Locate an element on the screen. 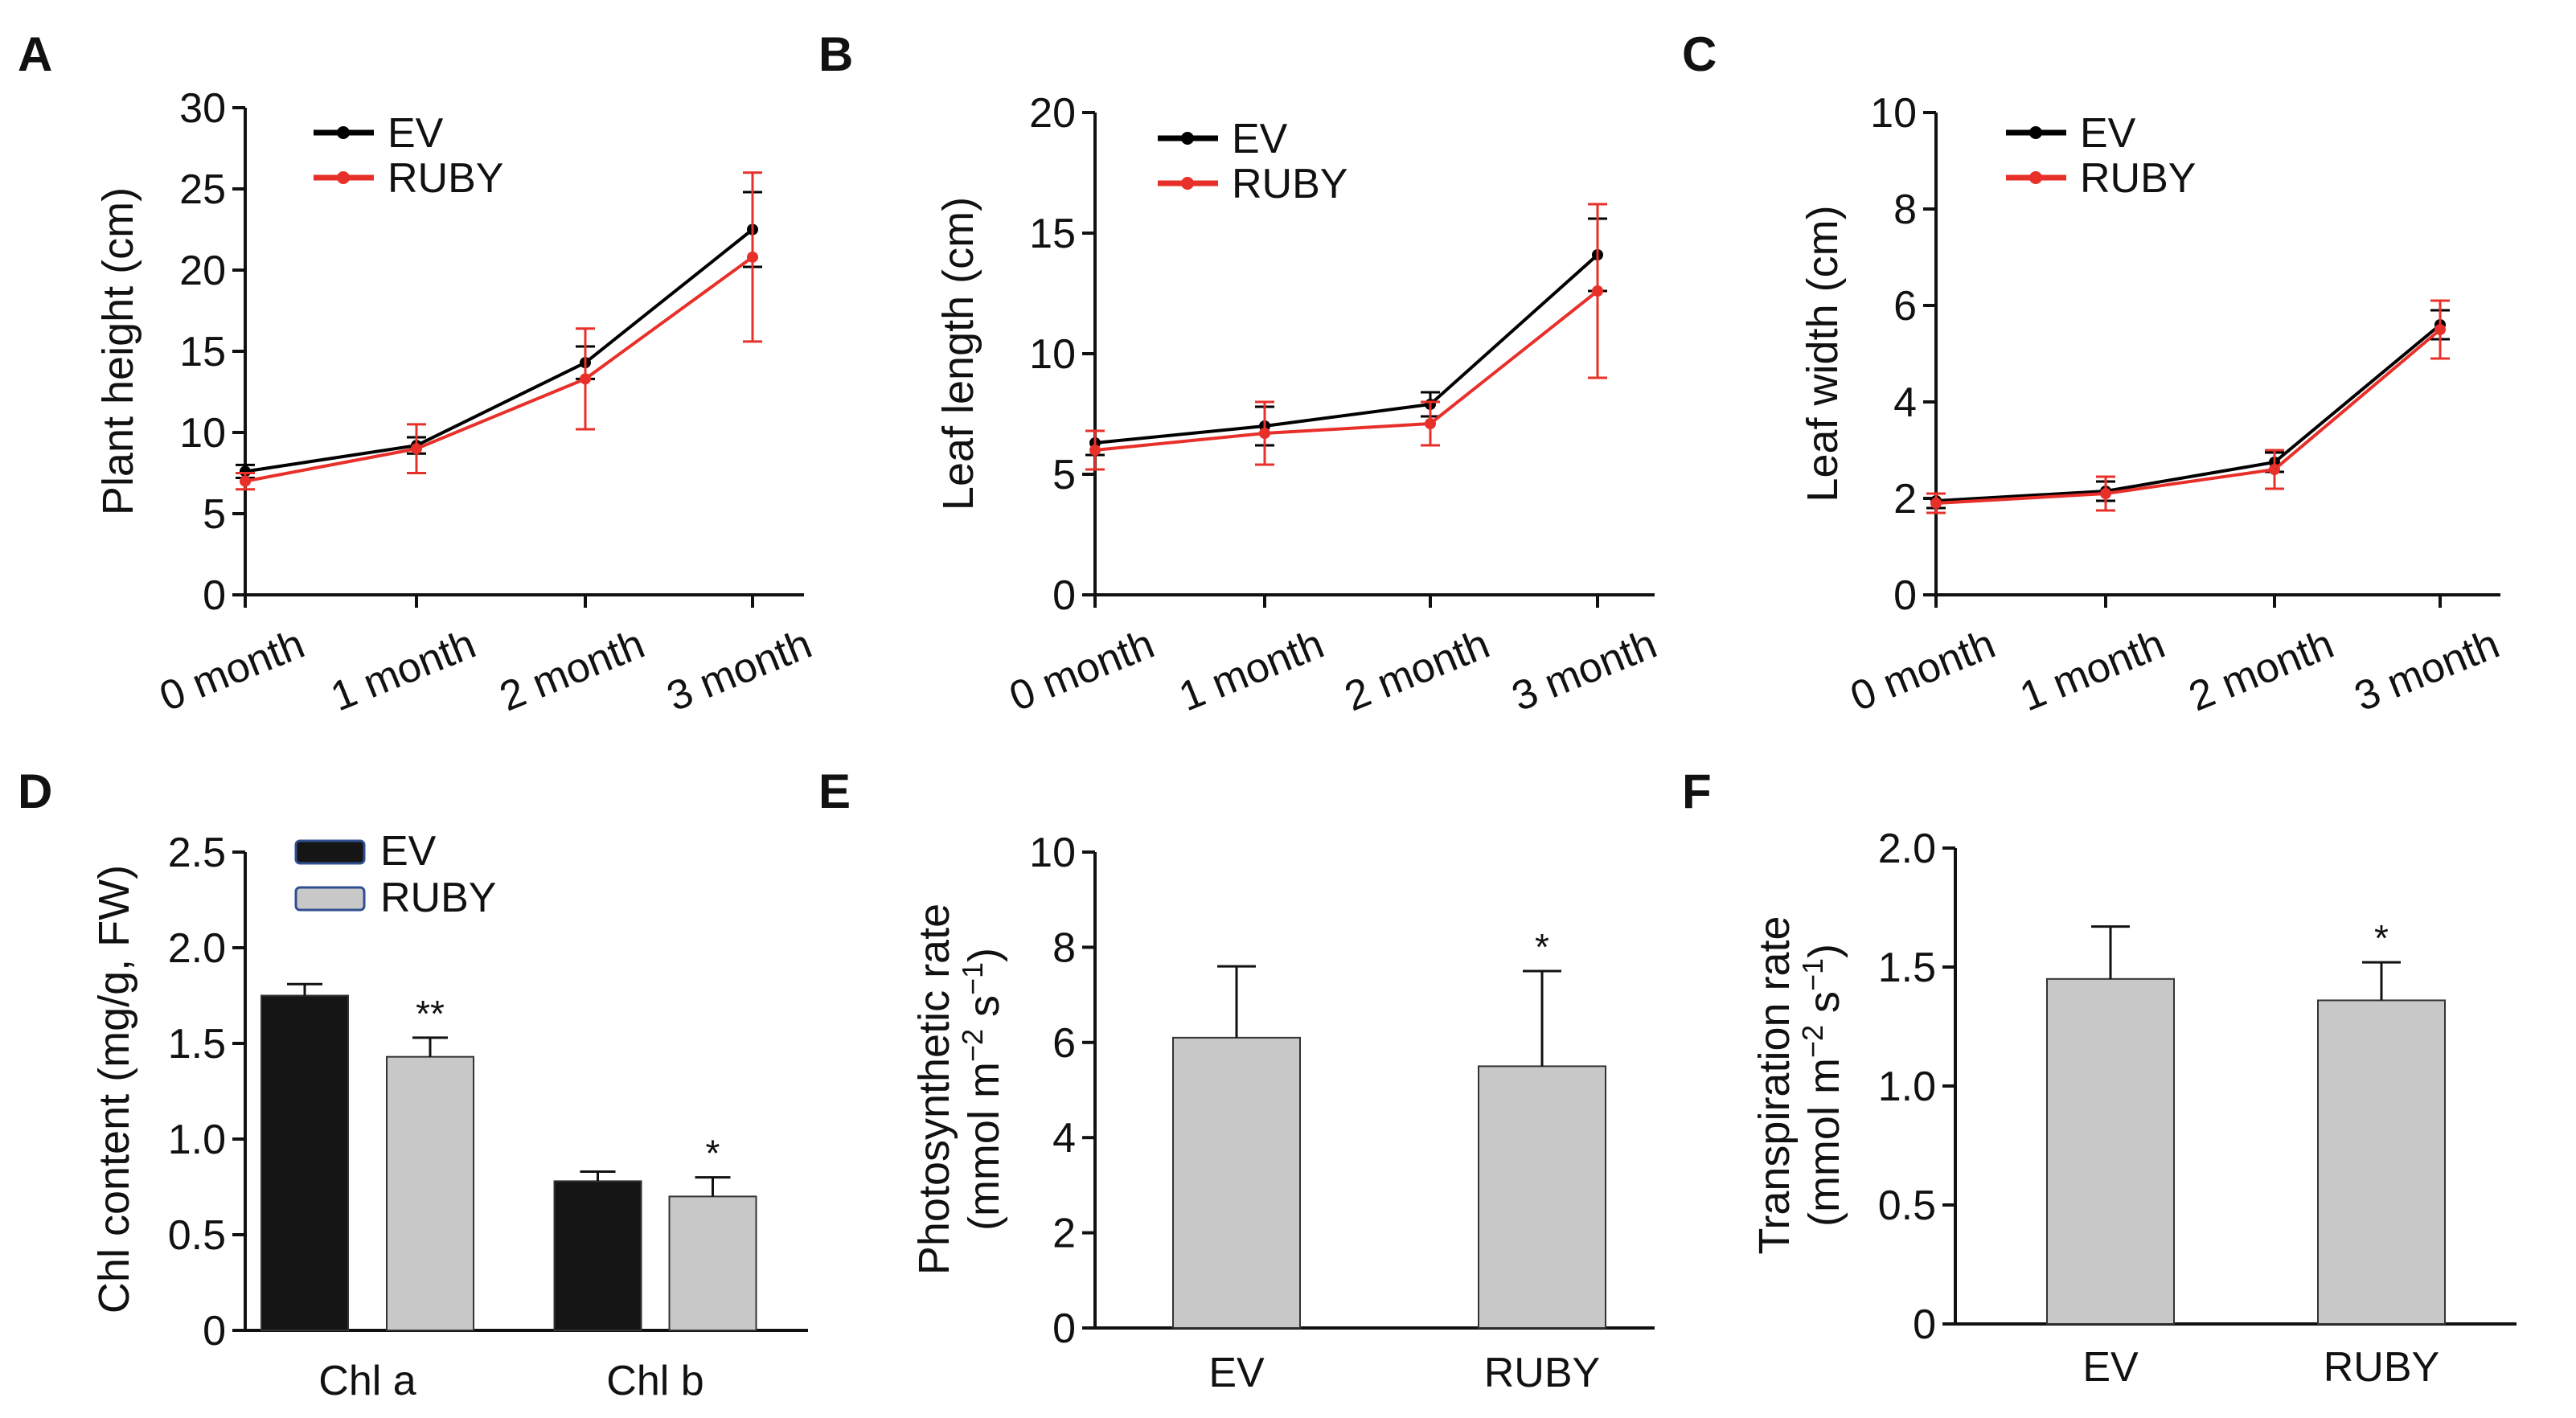  panel-label-d: D is located at coordinates (35, 791).